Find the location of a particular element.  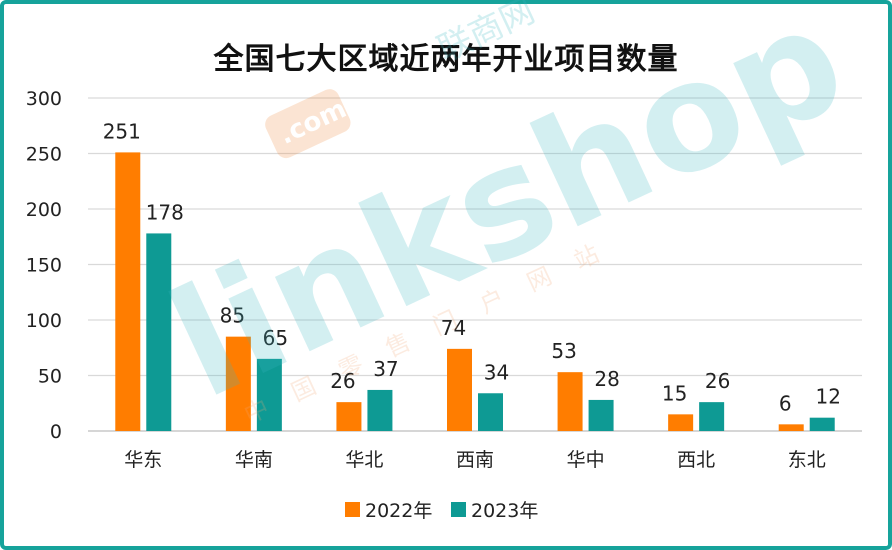

data-label: 15 is located at coordinates (674, 393).